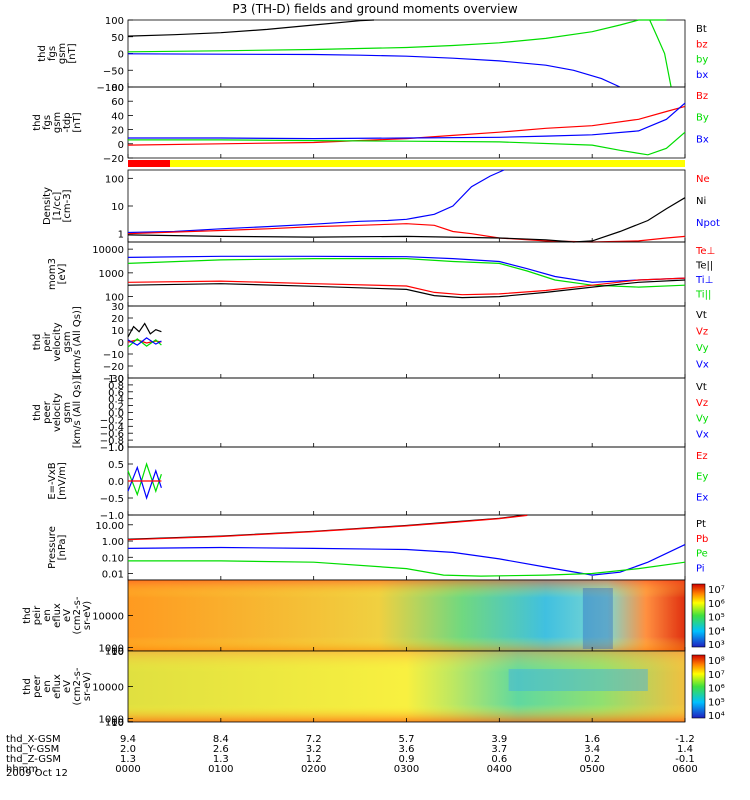  Describe the element at coordinates (121, 145) in the screenshot. I see `ytick-label: 0` at that location.